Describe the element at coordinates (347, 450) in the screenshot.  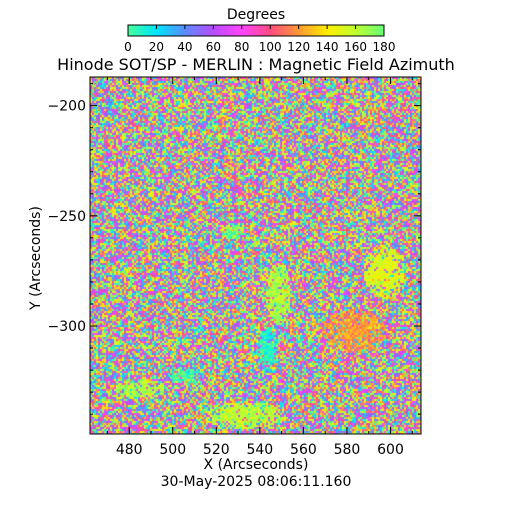
I see `x-tick-label: 580` at that location.